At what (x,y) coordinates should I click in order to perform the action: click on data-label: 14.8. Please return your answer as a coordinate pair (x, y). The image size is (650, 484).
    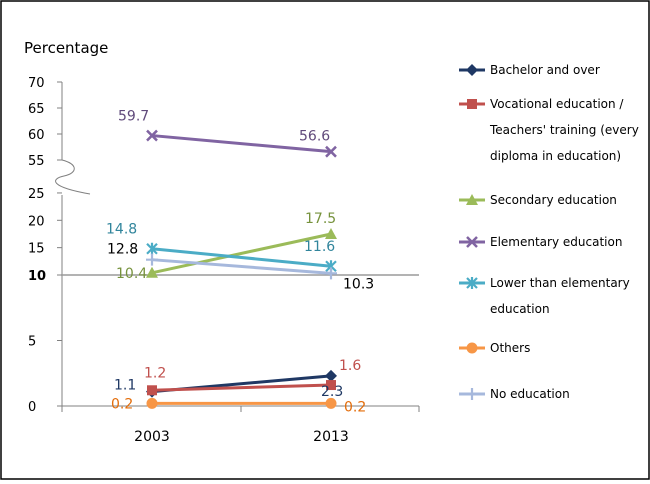
    Looking at the image, I should click on (121, 230).